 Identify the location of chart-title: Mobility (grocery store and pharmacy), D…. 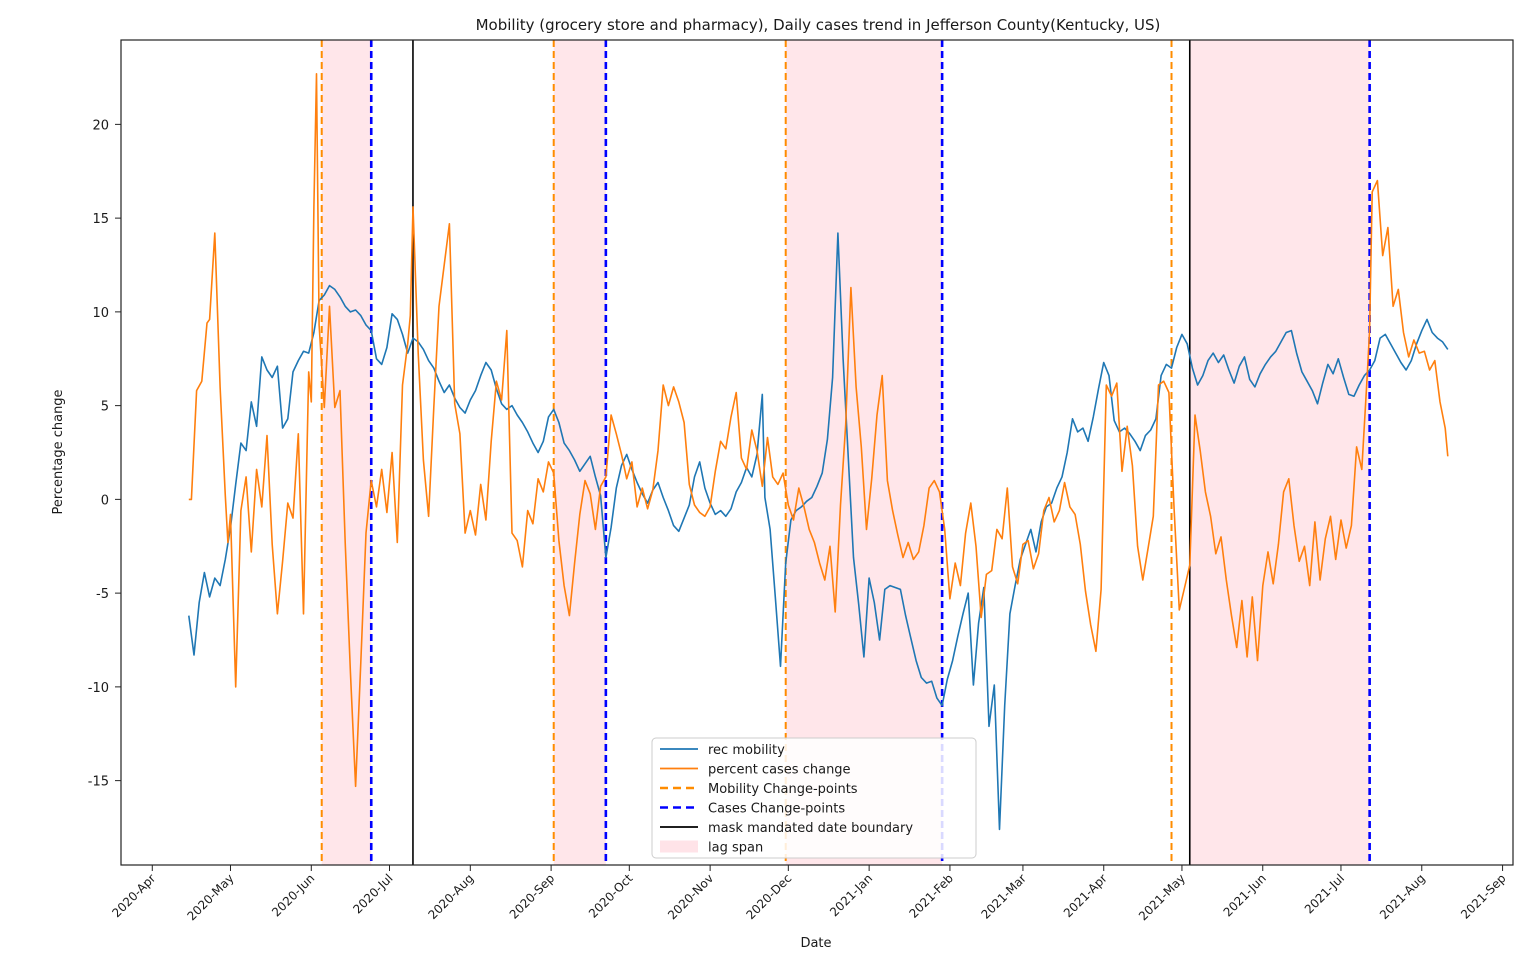
(818, 25).